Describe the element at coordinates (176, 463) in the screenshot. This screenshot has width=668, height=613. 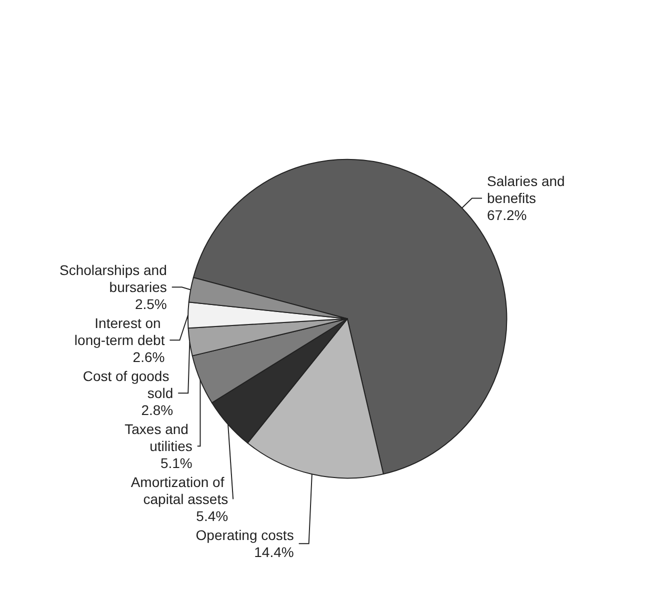
I see `data-label: 5.1%` at that location.